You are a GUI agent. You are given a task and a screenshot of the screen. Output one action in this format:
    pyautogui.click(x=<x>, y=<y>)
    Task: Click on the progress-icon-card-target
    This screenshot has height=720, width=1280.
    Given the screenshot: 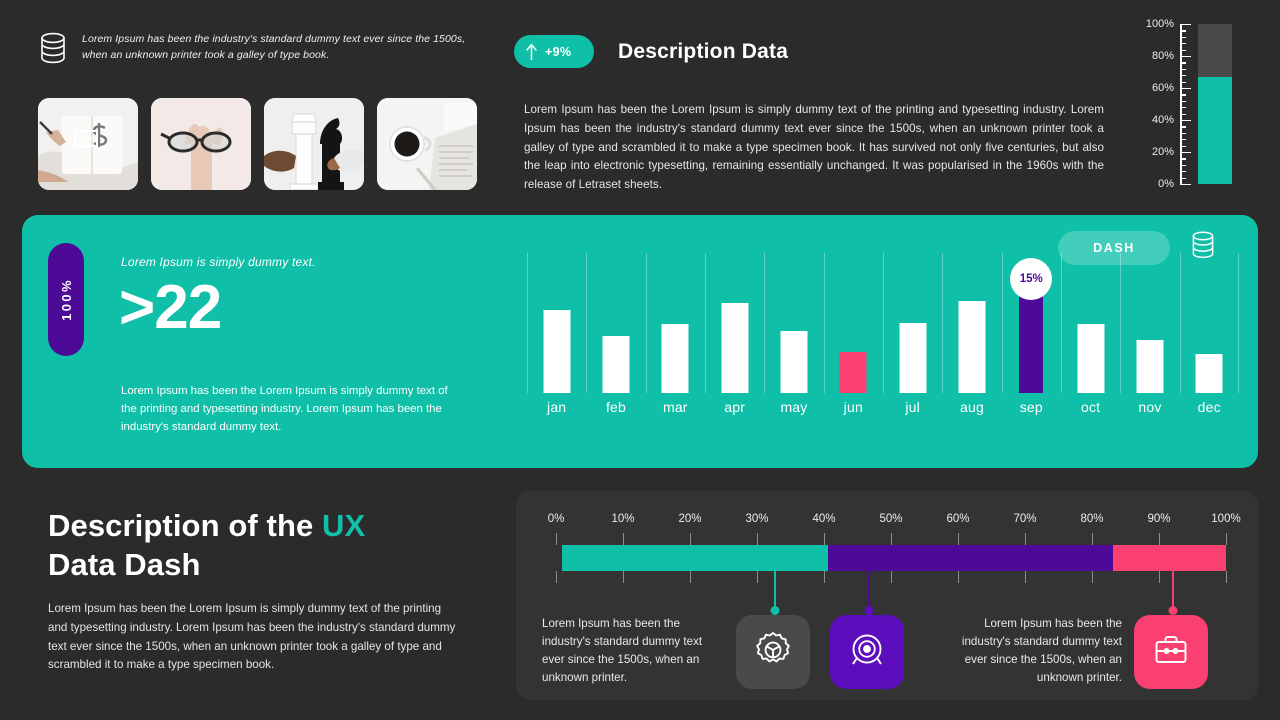 What is the action you would take?
    pyautogui.click(x=867, y=652)
    